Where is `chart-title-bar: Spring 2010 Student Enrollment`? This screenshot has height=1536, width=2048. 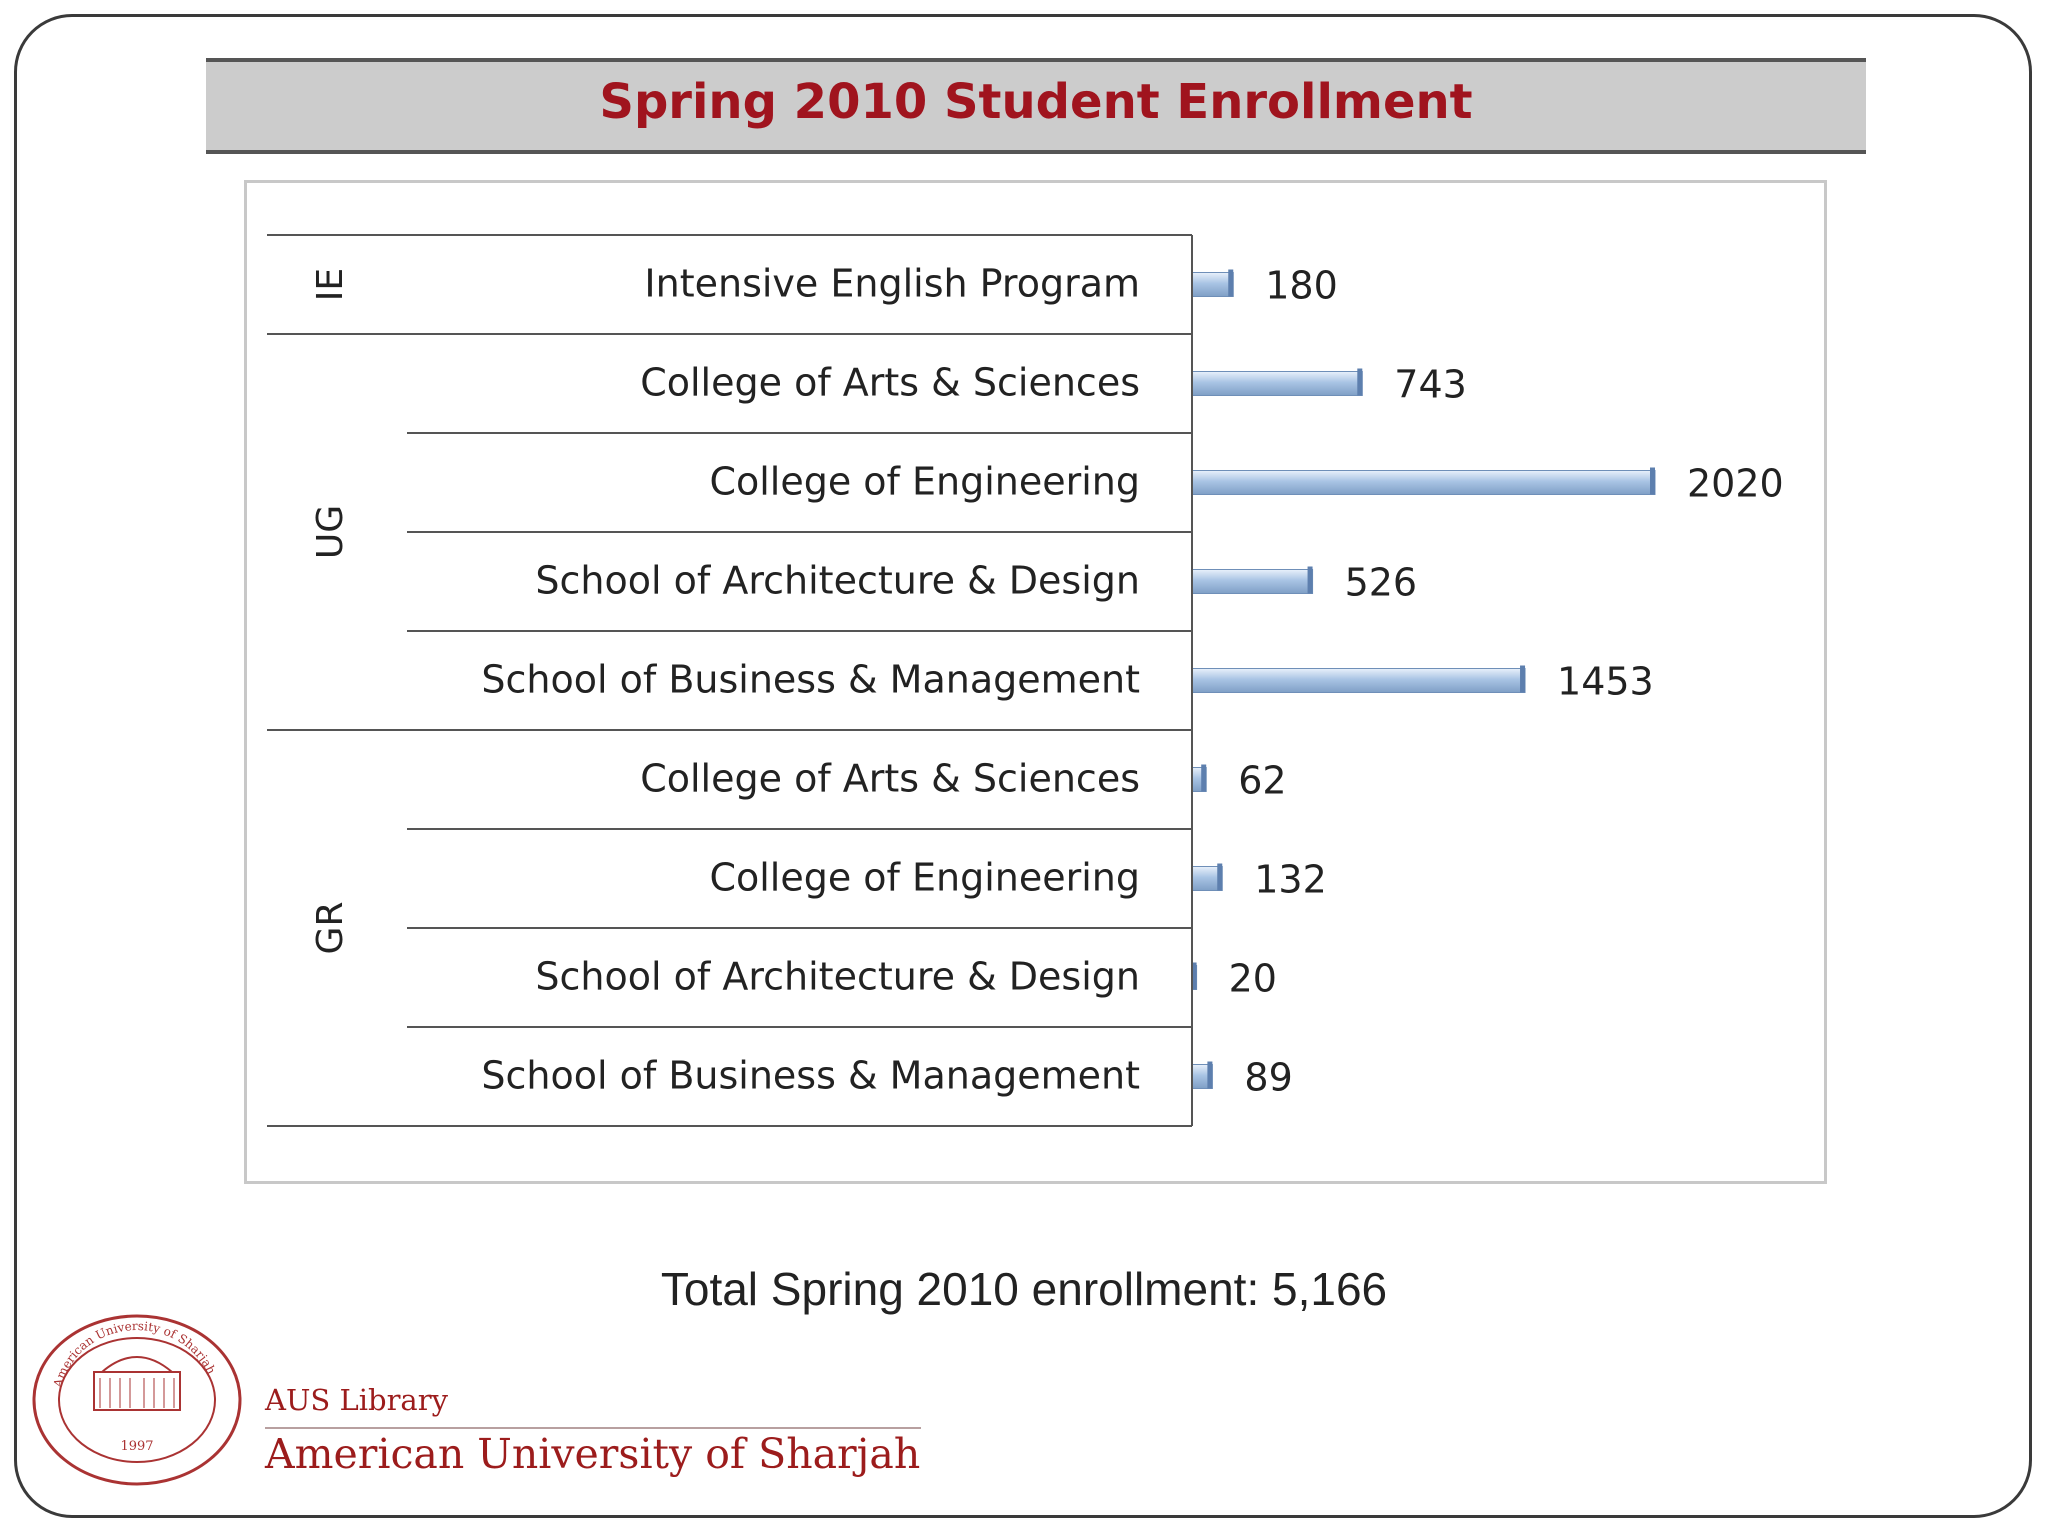 chart-title-bar: Spring 2010 Student Enrollment is located at coordinates (1036, 106).